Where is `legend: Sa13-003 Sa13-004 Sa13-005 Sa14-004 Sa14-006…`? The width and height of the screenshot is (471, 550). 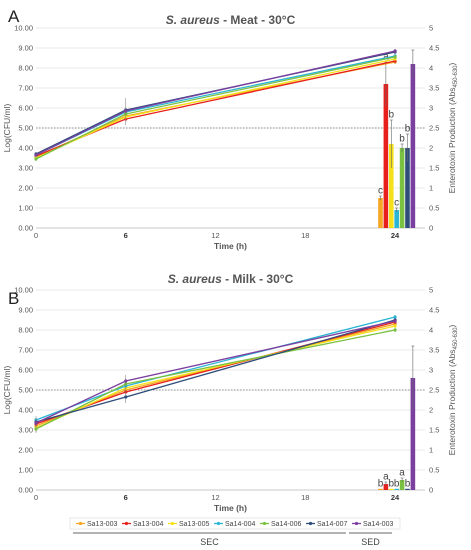 legend: Sa13-003 Sa13-004 Sa13-005 Sa14-004 Sa14-006… is located at coordinates (235, 532).